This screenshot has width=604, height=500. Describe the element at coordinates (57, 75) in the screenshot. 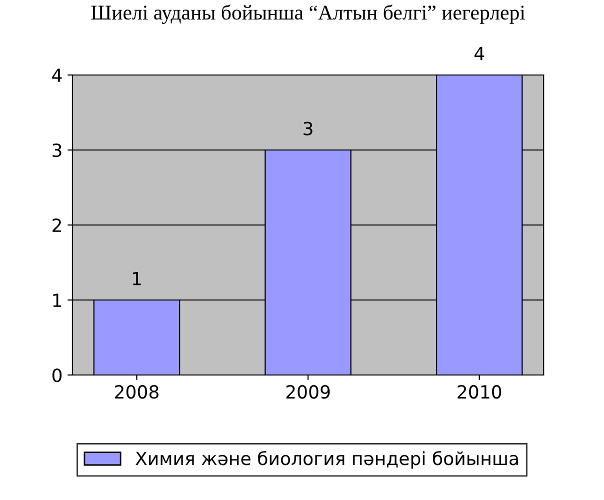

I see `y-tick-label: 4` at that location.